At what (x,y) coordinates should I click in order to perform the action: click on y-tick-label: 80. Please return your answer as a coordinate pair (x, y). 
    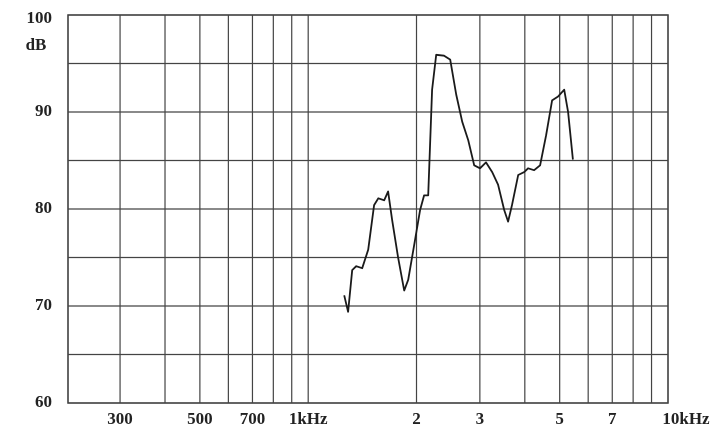
    Looking at the image, I should click on (43, 207).